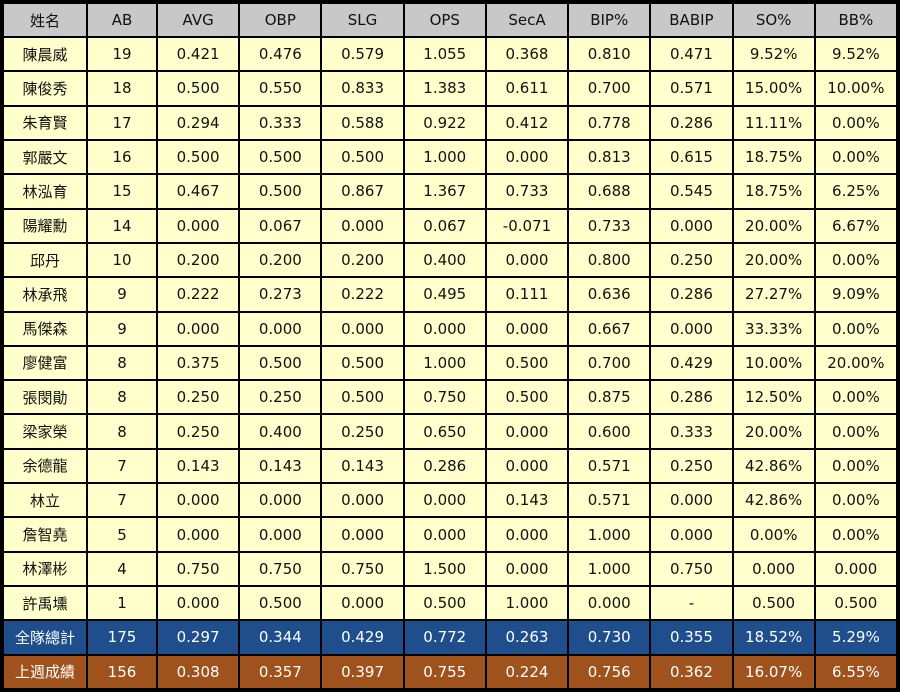  I want to click on header-cell: SecA, so click(527, 20).